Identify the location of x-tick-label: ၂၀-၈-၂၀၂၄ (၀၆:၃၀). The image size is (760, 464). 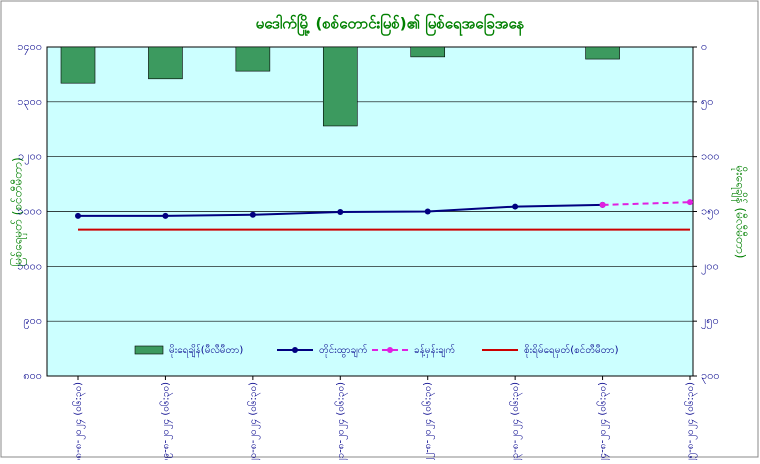
(253, 421).